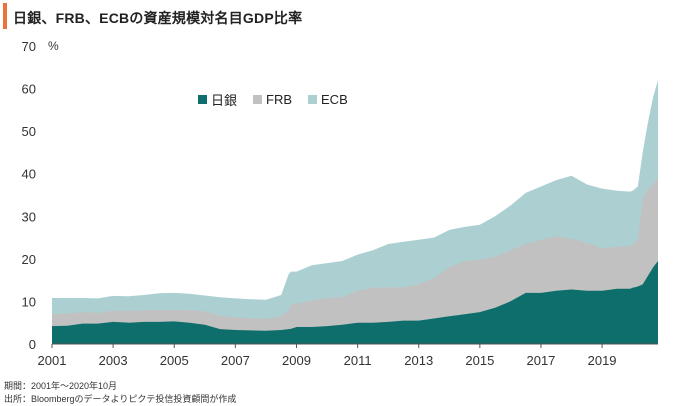 The width and height of the screenshot is (680, 406). I want to click on x-tick-label: 2007, so click(235, 360).